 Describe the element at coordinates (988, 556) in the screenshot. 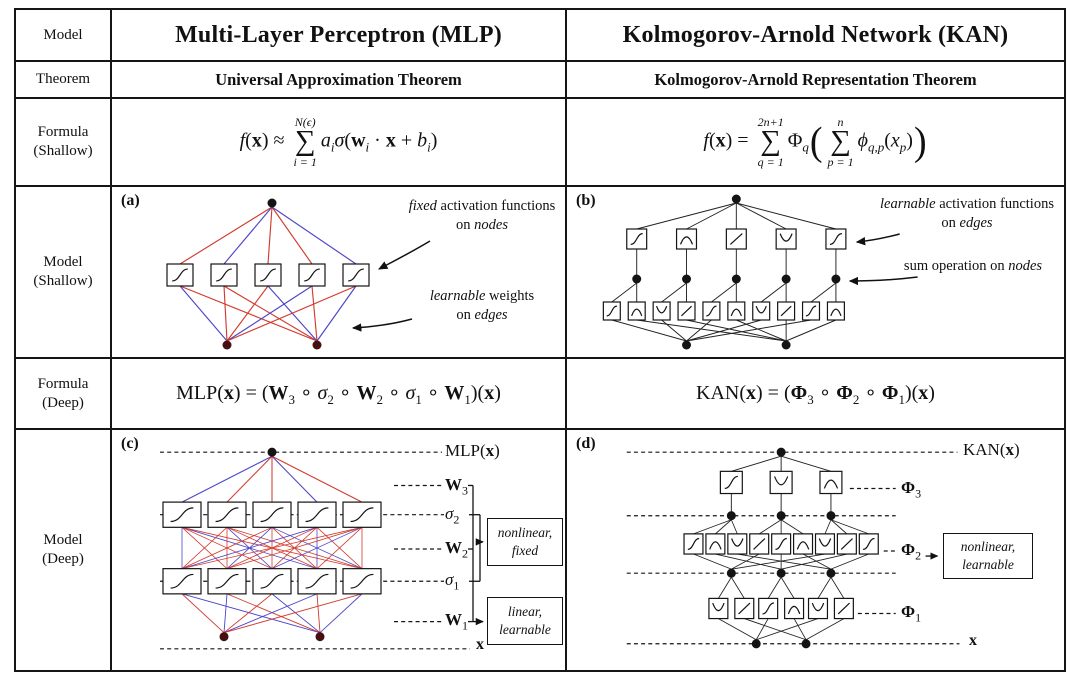

I see `nonlinear-learnable-box: nonlinear, learnable` at that location.